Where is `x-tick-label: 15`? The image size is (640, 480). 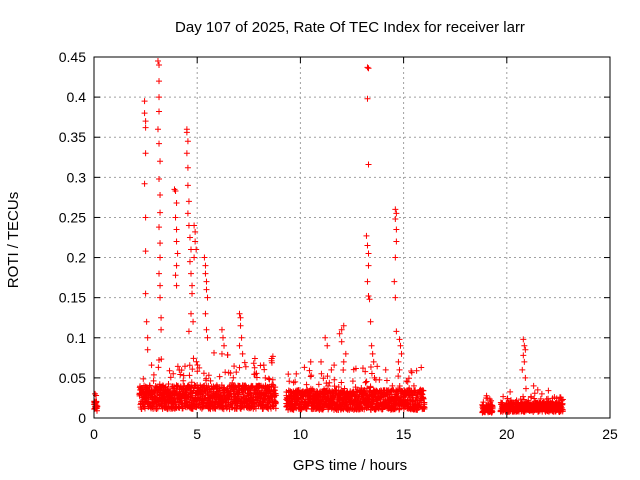 x-tick-label: 15 is located at coordinates (404, 434).